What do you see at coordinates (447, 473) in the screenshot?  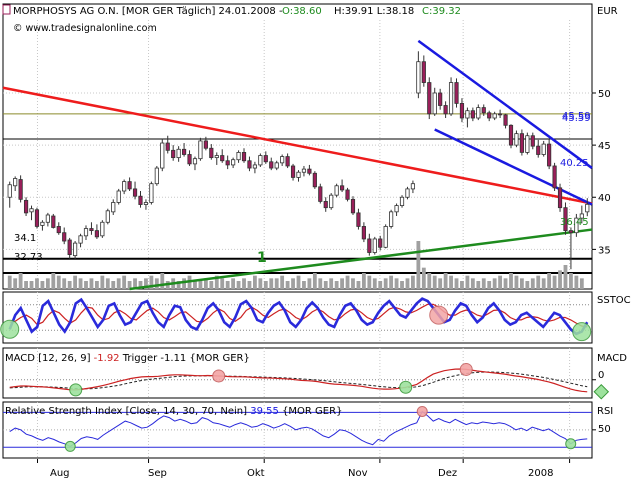 I see `month-dez: Dez` at bounding box center [447, 473].